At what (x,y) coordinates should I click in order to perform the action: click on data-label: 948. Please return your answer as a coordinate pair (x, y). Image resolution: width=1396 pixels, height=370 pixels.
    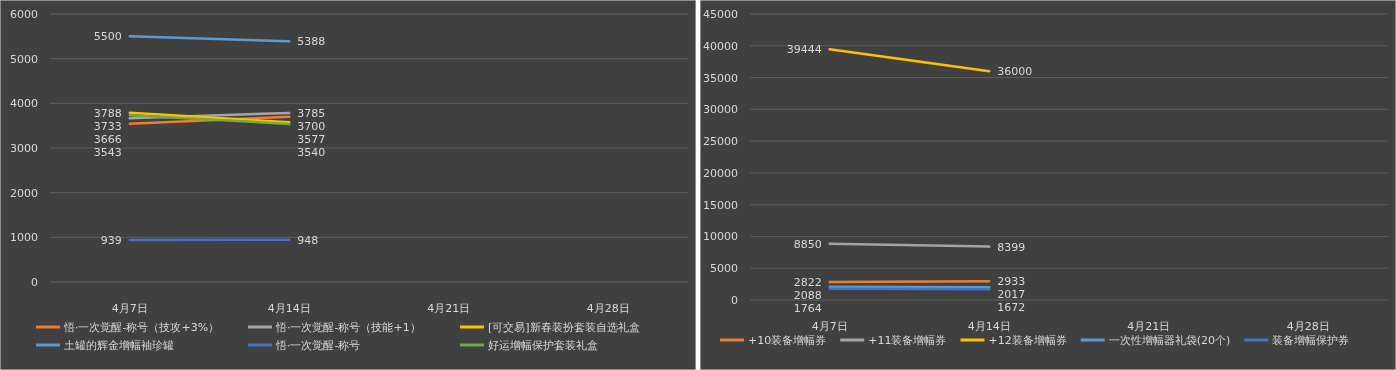
    Looking at the image, I should click on (308, 240).